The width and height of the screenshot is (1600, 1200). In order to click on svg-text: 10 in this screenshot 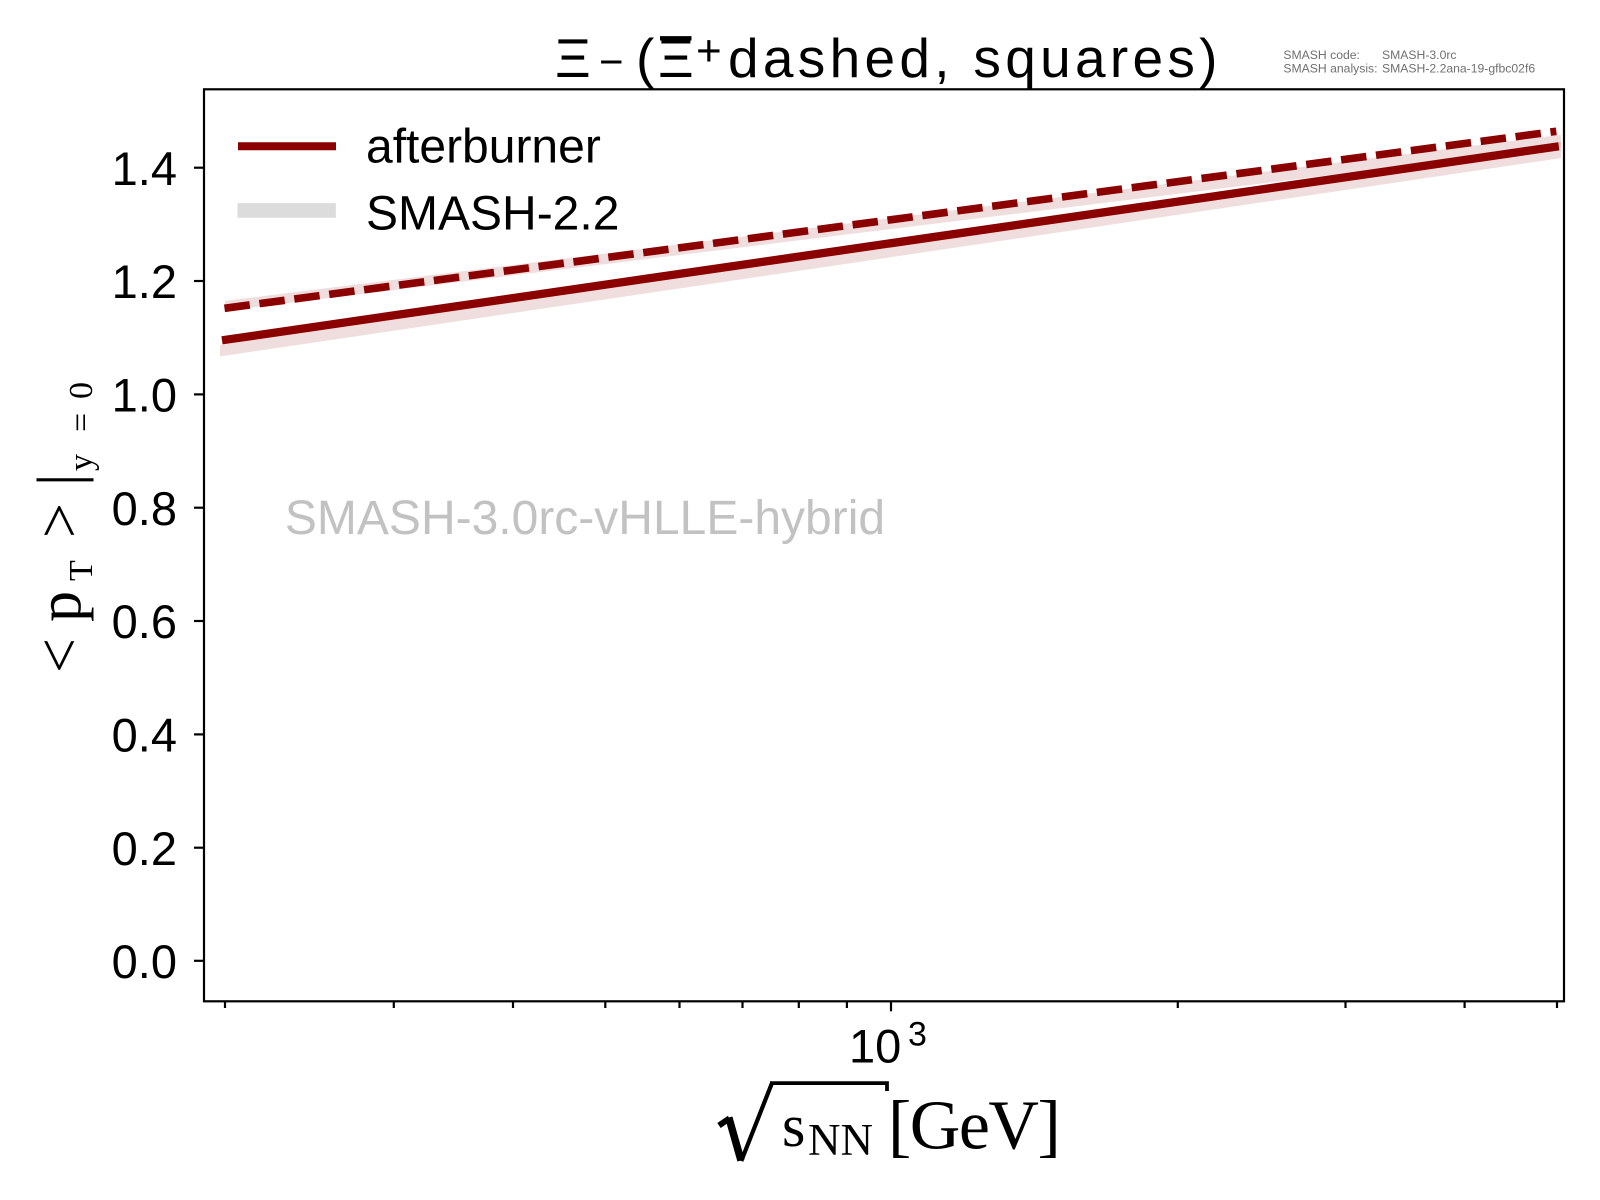, I will do `click(875, 1046)`.